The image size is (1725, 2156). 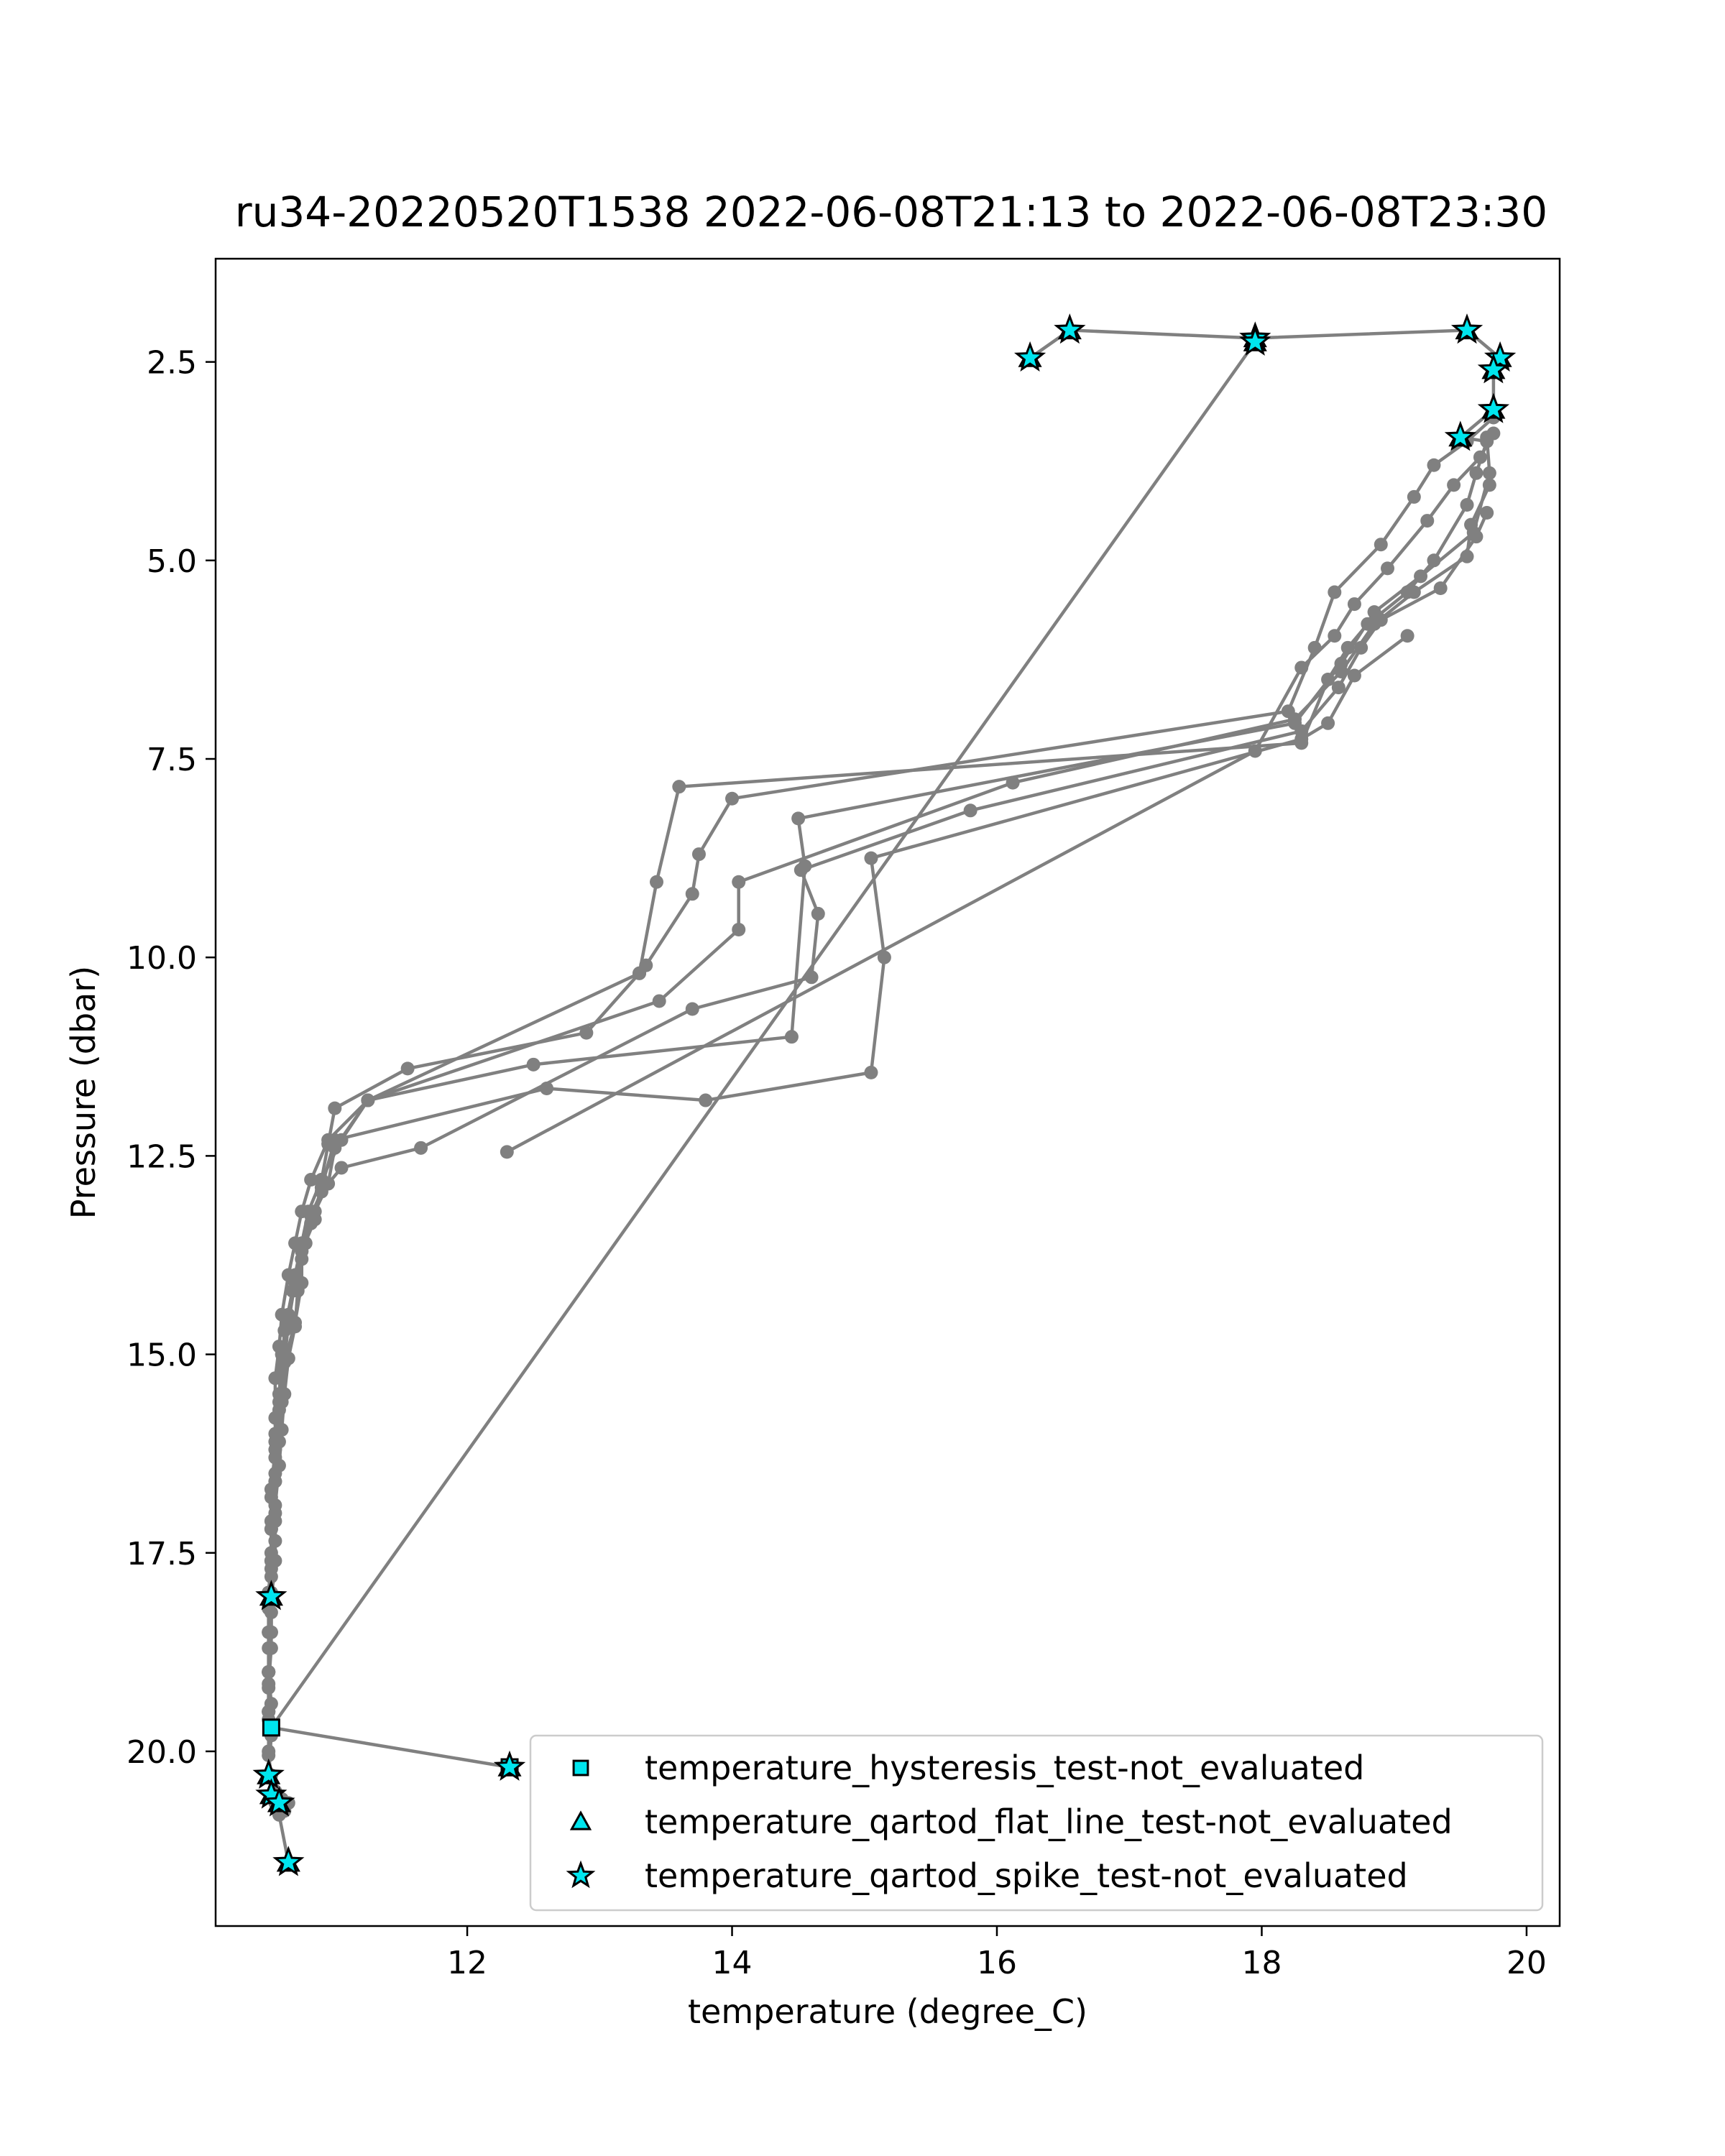 What do you see at coordinates (161, 1554) in the screenshot?
I see `y-tick-label: 17.5` at bounding box center [161, 1554].